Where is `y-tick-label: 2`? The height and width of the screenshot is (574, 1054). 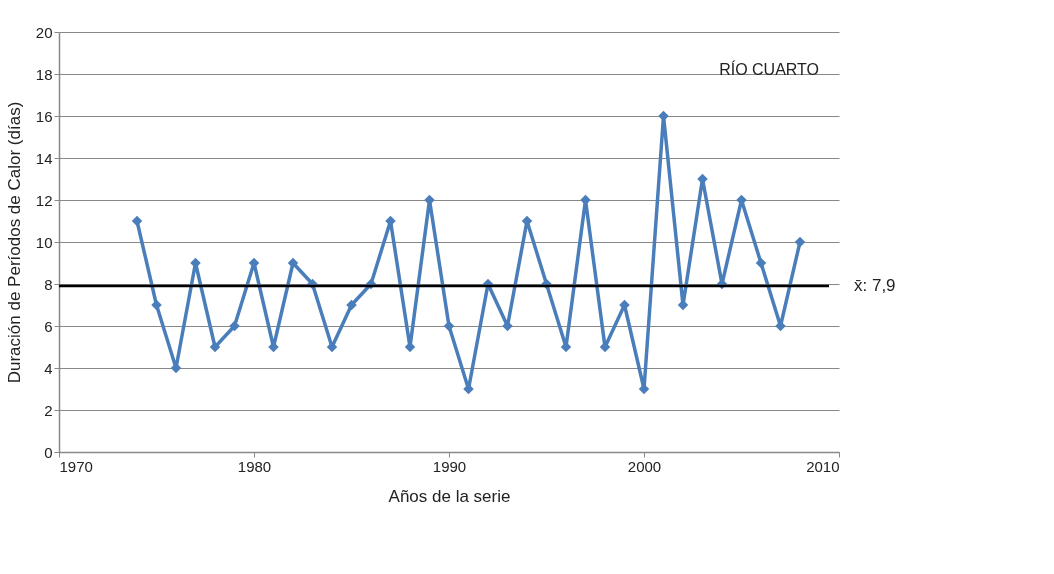 y-tick-label: 2 is located at coordinates (48, 410).